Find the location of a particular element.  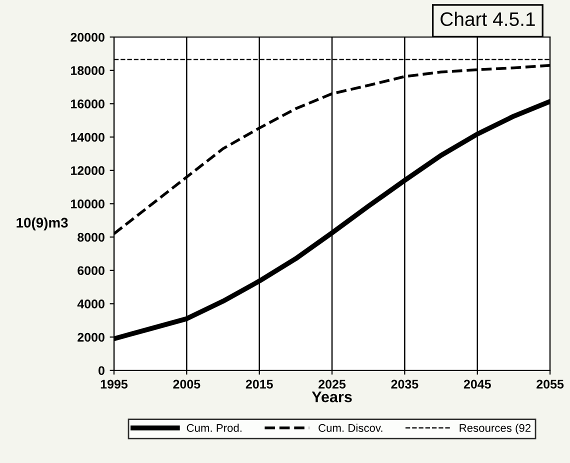

legend-label: Cum. Discov. is located at coordinates (350, 428).